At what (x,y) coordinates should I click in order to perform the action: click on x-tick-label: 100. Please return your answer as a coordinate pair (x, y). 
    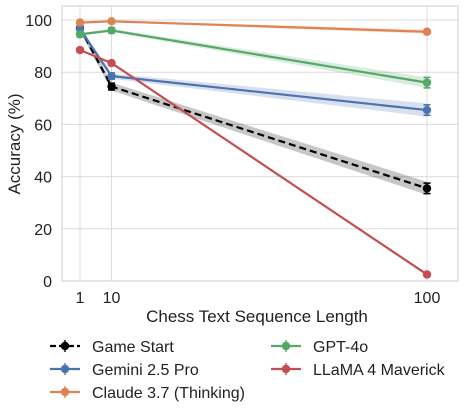
    Looking at the image, I should click on (427, 298).